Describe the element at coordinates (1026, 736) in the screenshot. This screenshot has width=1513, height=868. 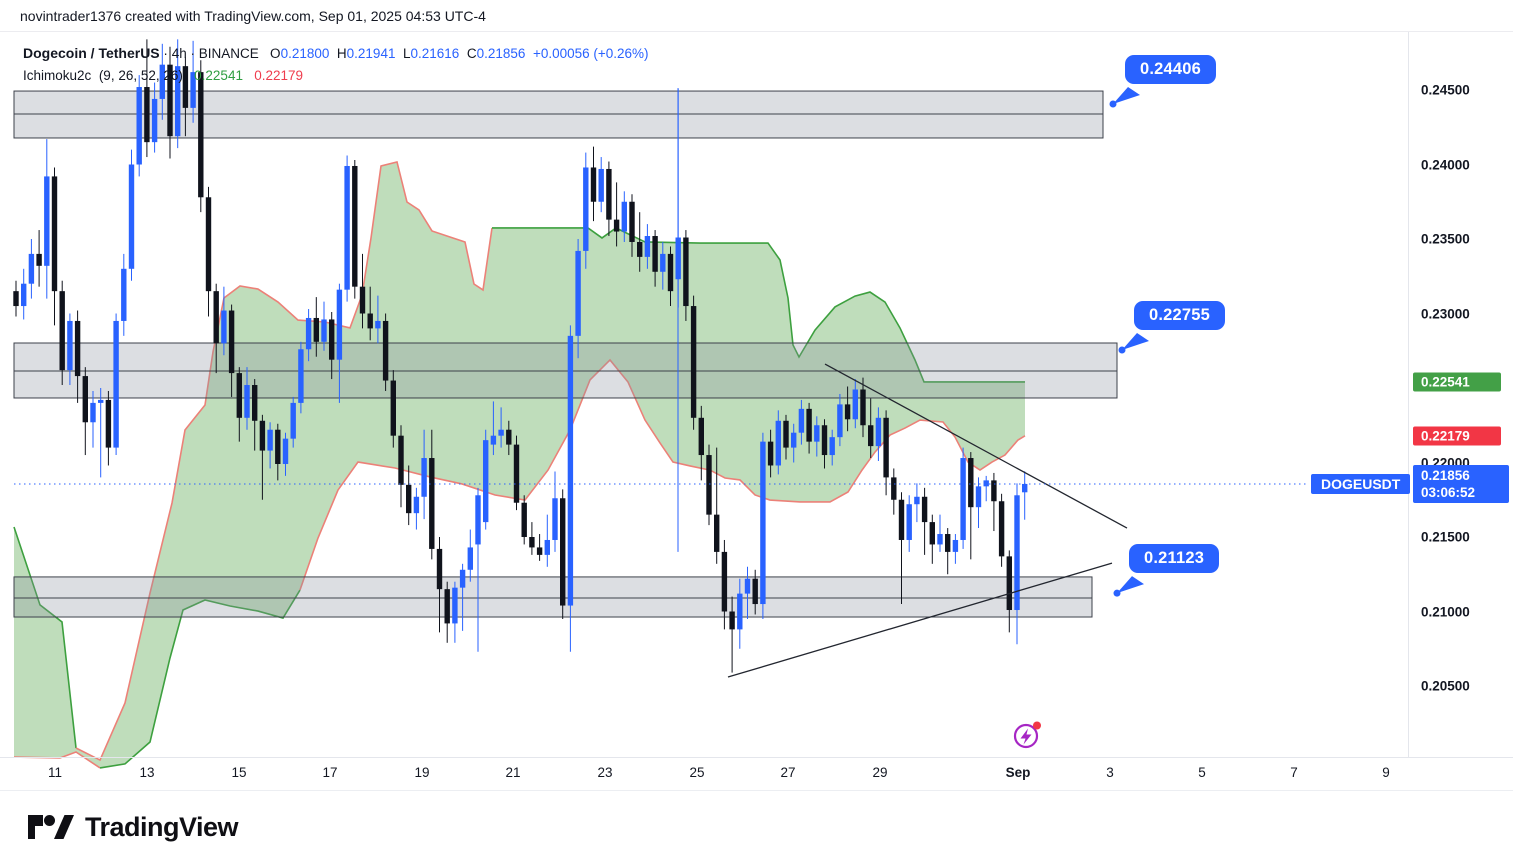
I see `economic-event-icon` at that location.